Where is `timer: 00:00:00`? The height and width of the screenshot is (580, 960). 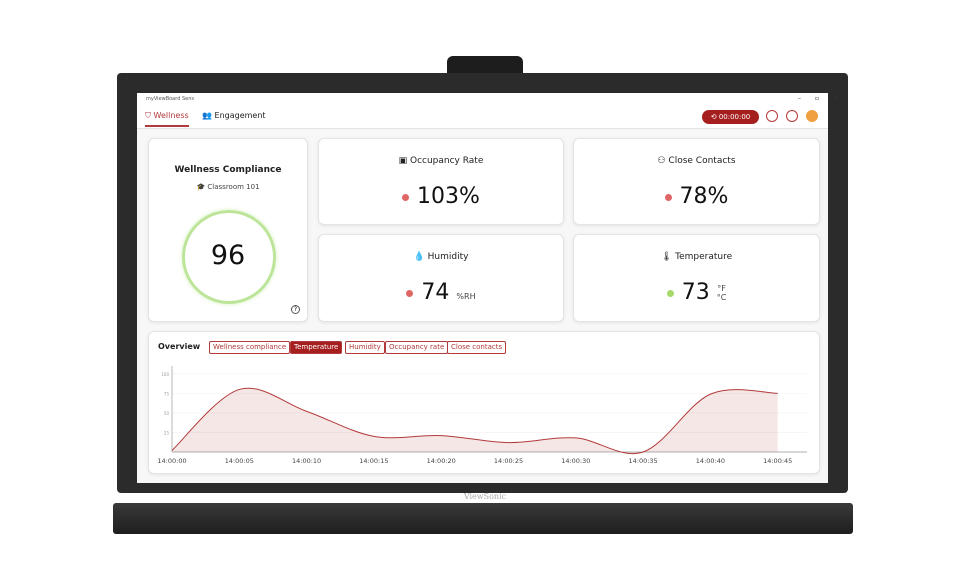 timer: 00:00:00 is located at coordinates (734, 117).